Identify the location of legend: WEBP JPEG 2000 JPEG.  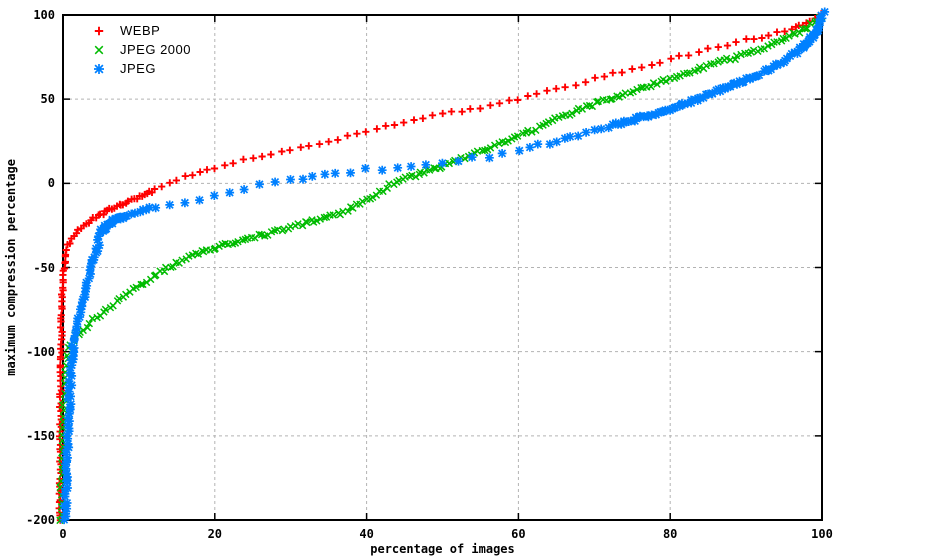
(137, 49).